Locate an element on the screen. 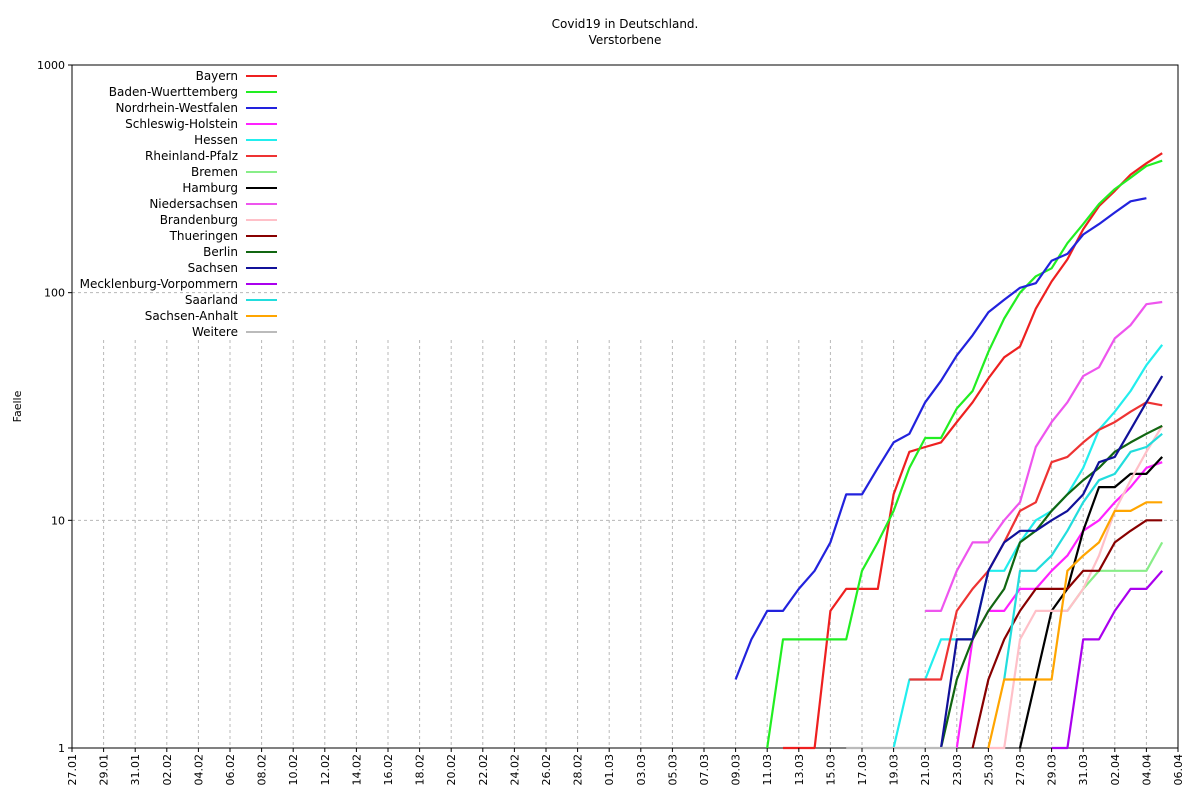  x-tick-label: 04.02 is located at coordinates (198, 770).